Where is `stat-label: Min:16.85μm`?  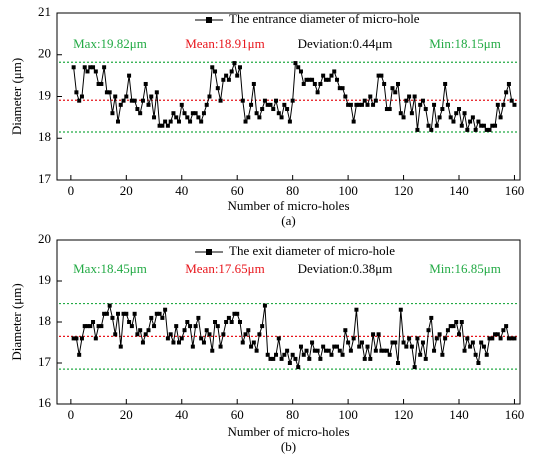
stat-label: Min:16.85μm is located at coordinates (465, 268).